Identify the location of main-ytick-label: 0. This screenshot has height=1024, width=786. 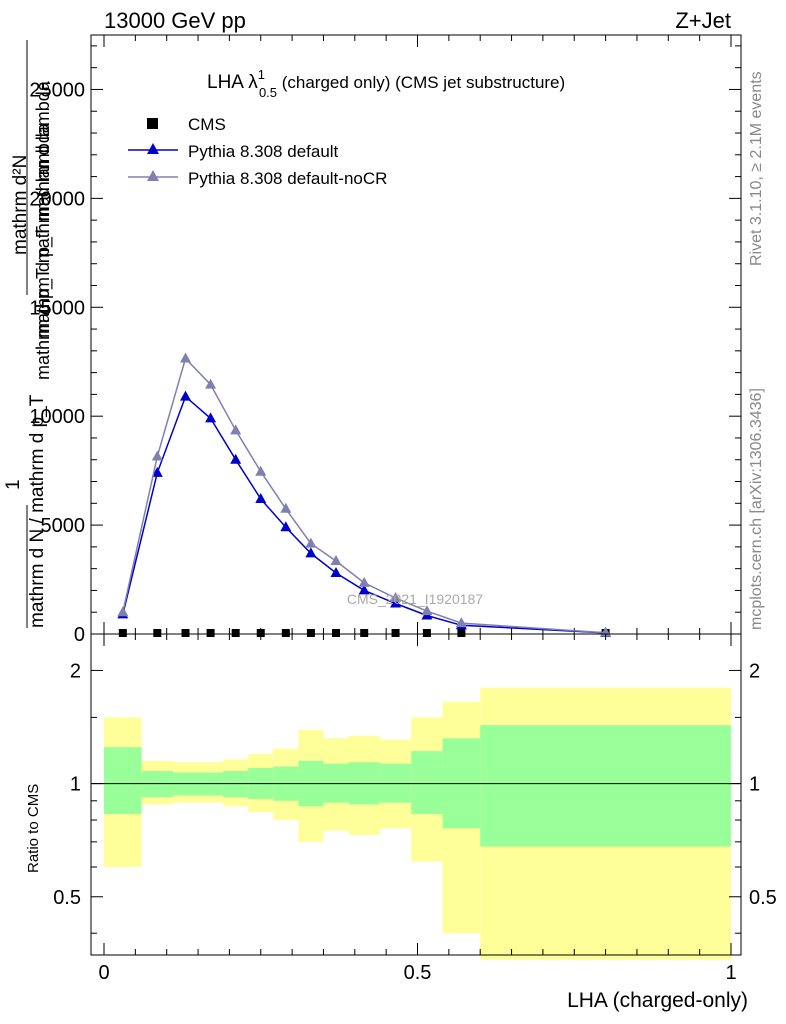
(79, 635).